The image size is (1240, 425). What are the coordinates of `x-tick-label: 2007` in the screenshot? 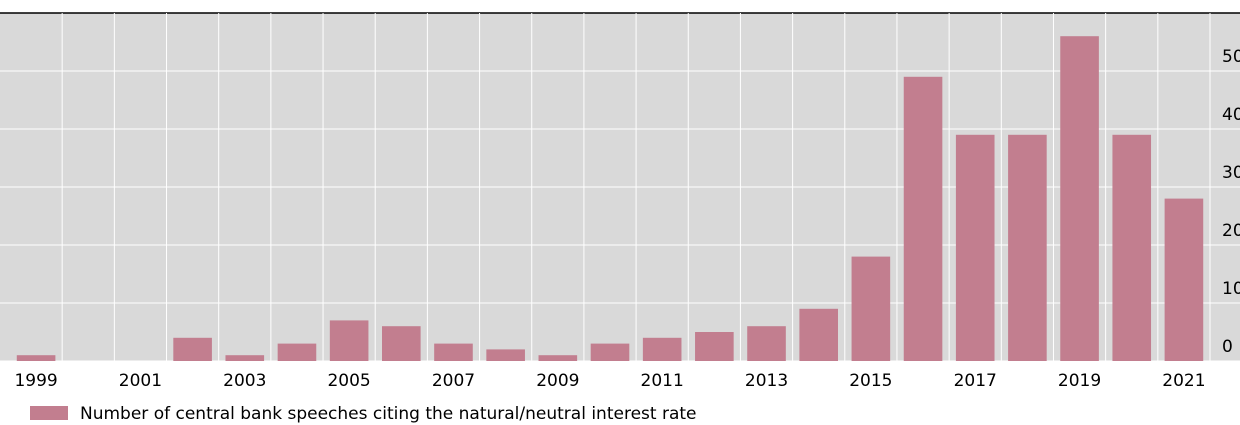 It's located at (453, 381).